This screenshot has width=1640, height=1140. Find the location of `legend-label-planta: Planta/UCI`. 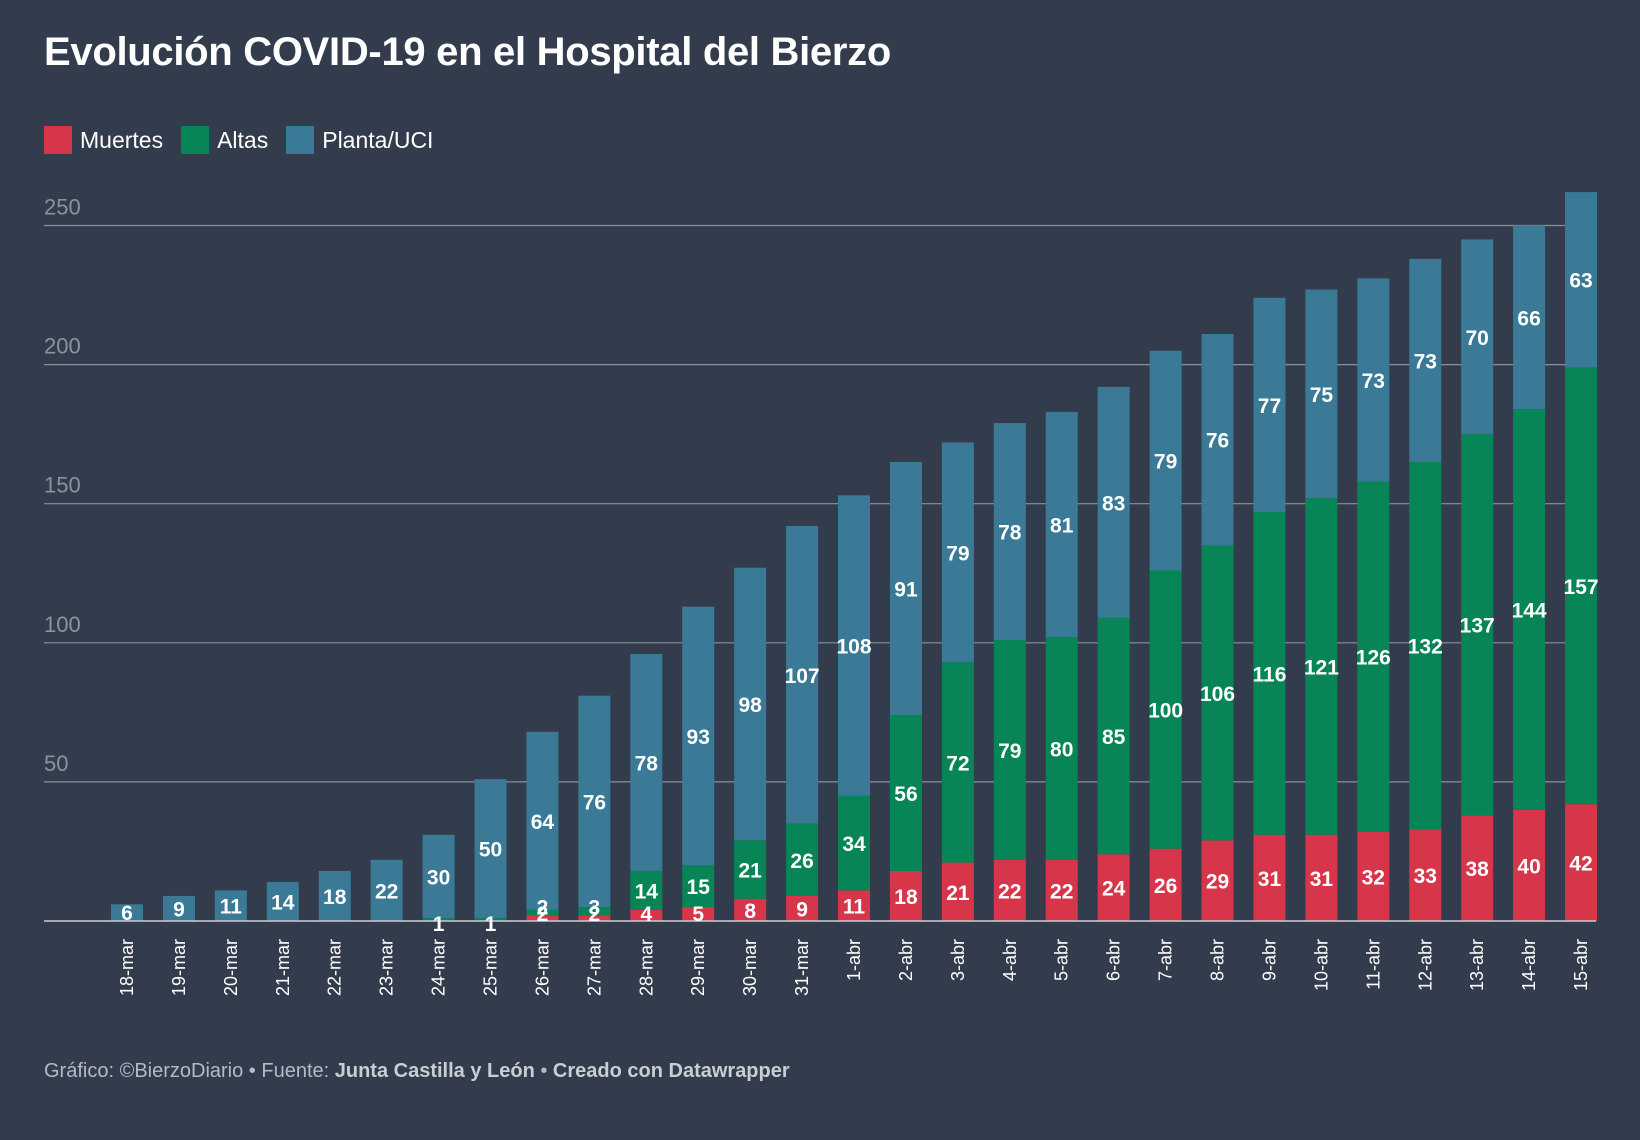

legend-label-planta: Planta/UCI is located at coordinates (378, 139).